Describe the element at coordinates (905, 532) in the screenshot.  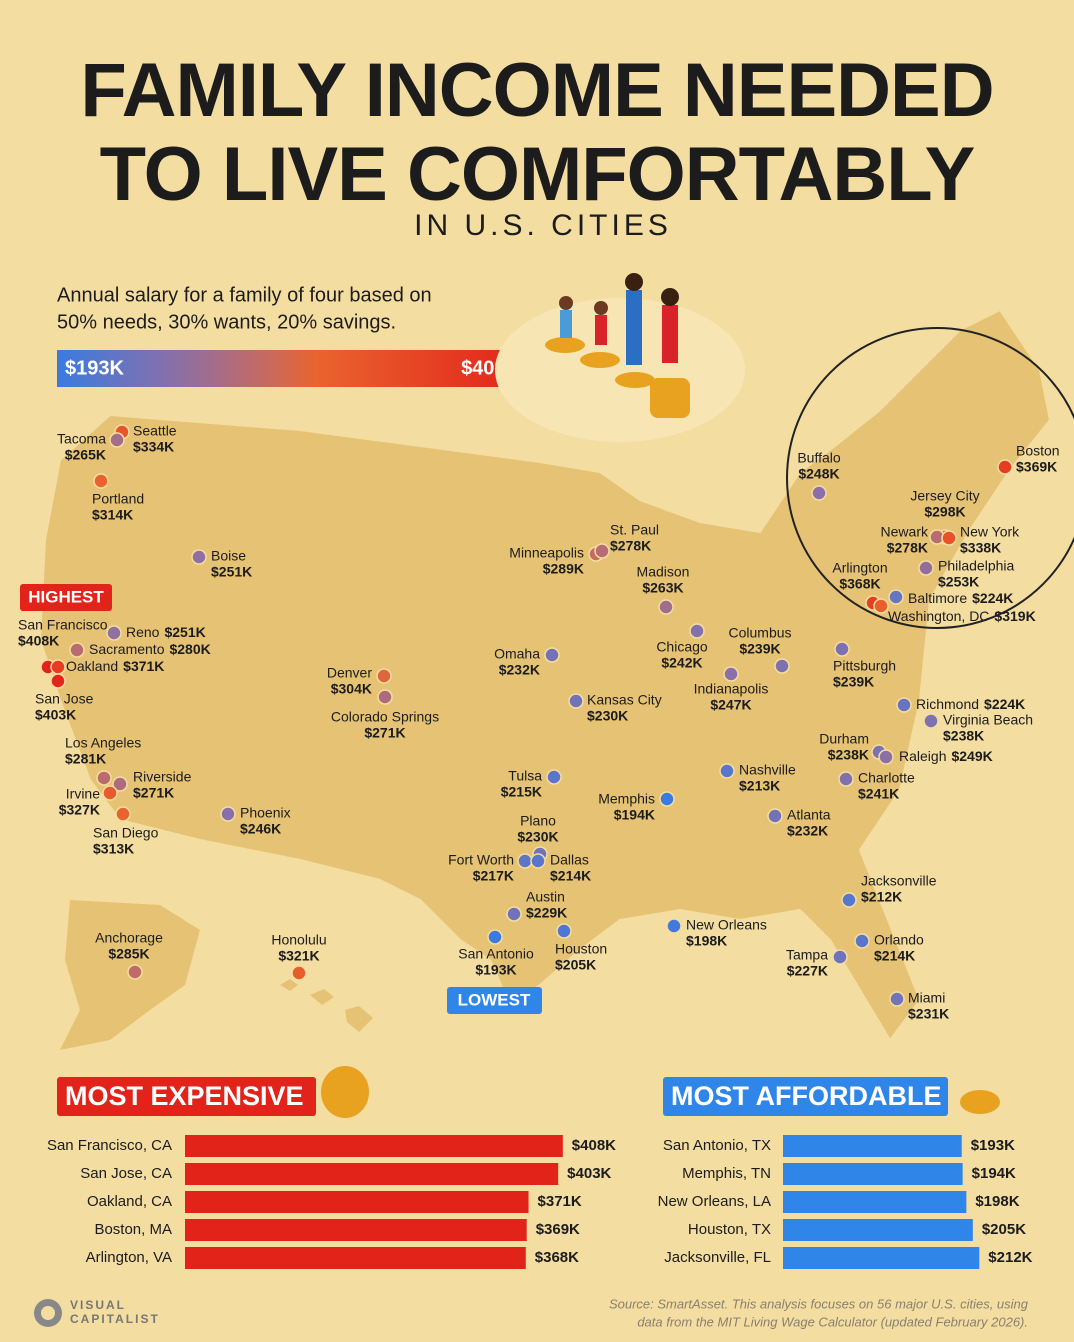
I see `city-name: Newark` at that location.